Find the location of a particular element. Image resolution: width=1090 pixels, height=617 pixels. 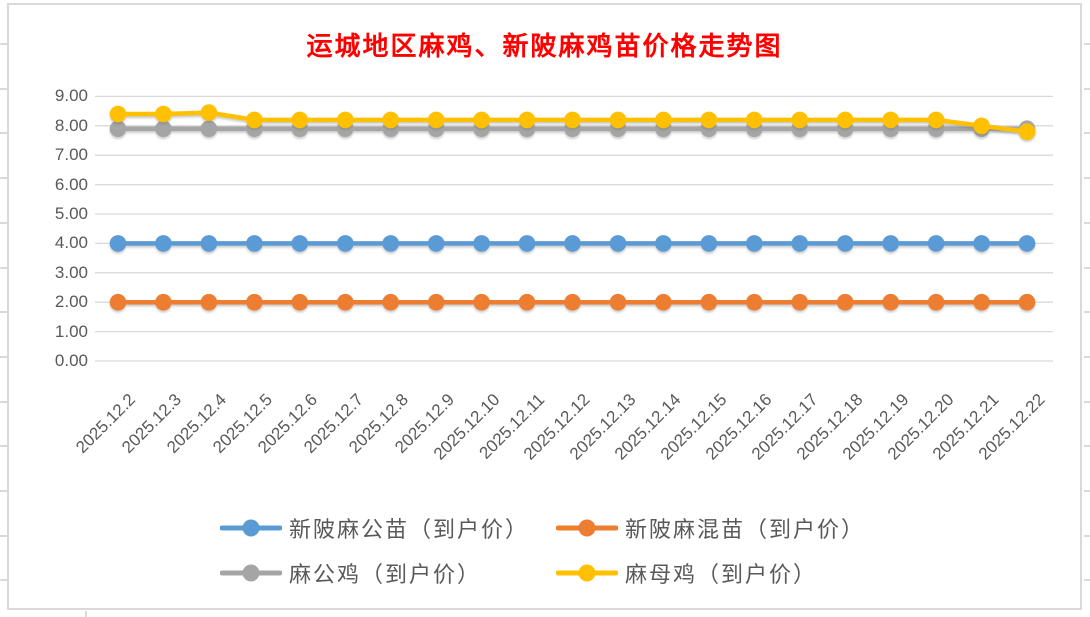

legend-label: 新陂麻公苗（到户价） is located at coordinates (409, 529).